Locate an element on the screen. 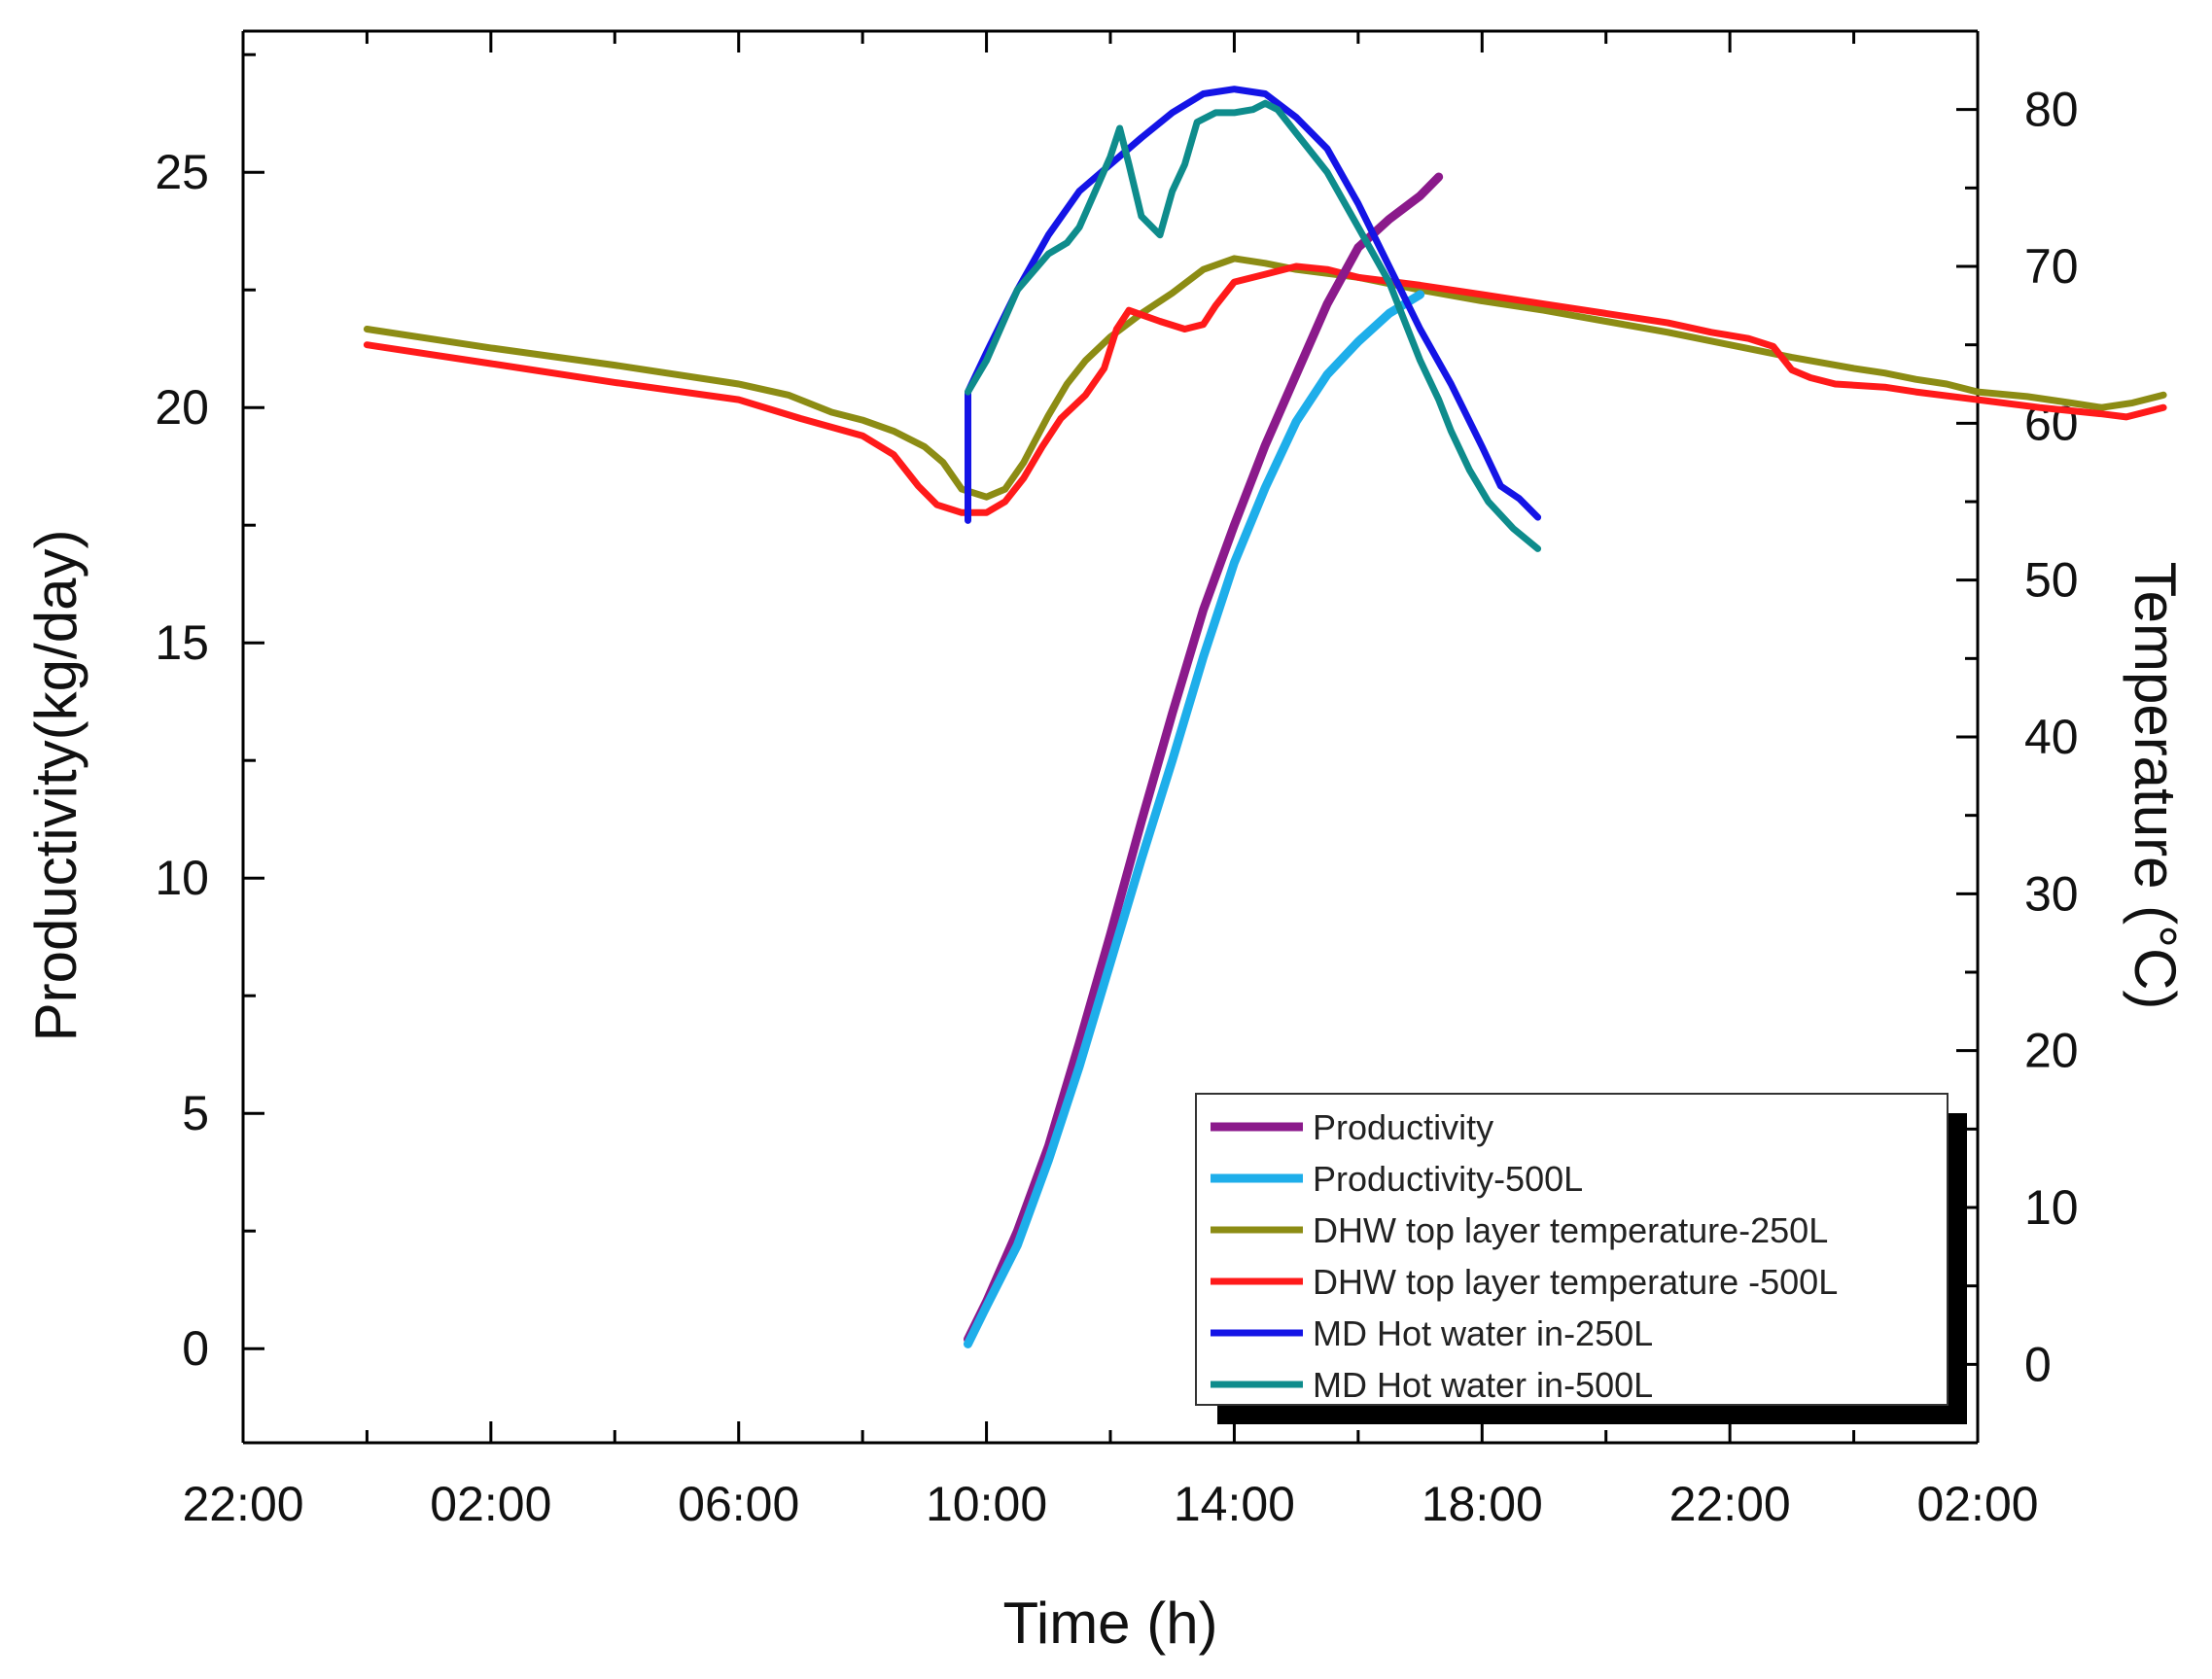 Image resolution: width=2212 pixels, height=1679 pixels. left-y-tick-label: 10 is located at coordinates (182, 878).